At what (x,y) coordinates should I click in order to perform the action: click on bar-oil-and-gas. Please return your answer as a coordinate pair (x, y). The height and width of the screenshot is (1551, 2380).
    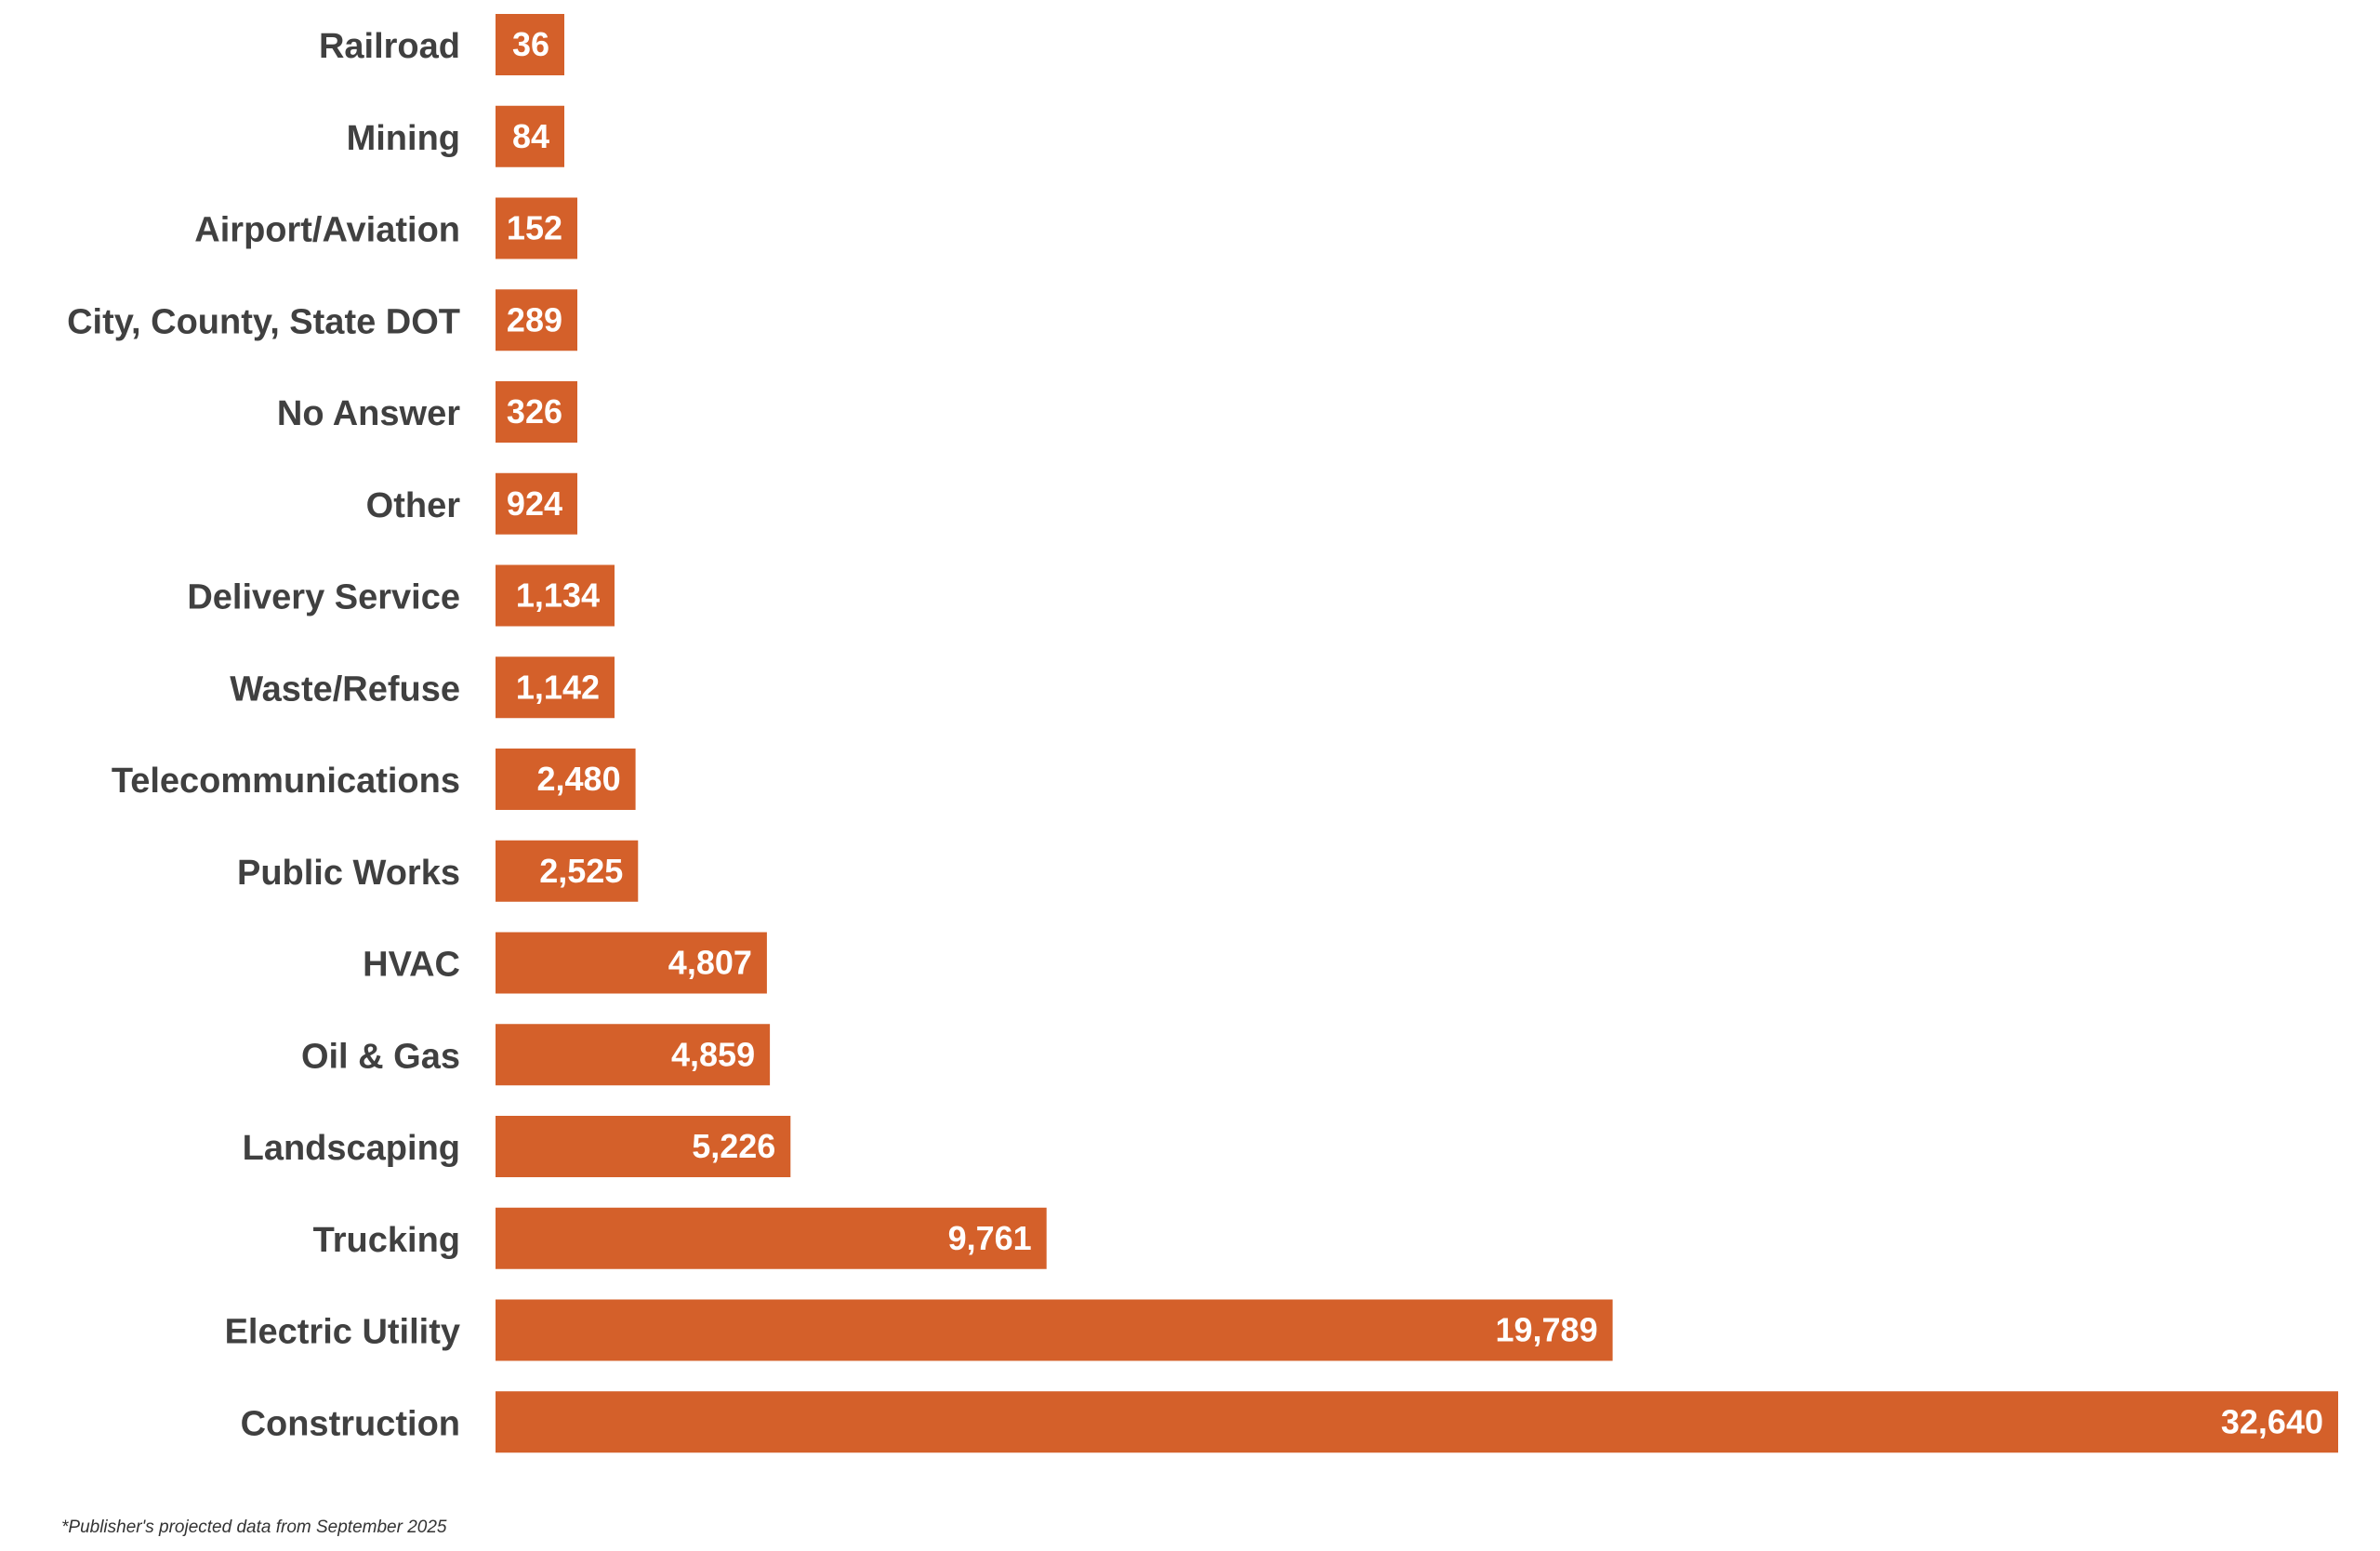
    Looking at the image, I should click on (633, 1055).